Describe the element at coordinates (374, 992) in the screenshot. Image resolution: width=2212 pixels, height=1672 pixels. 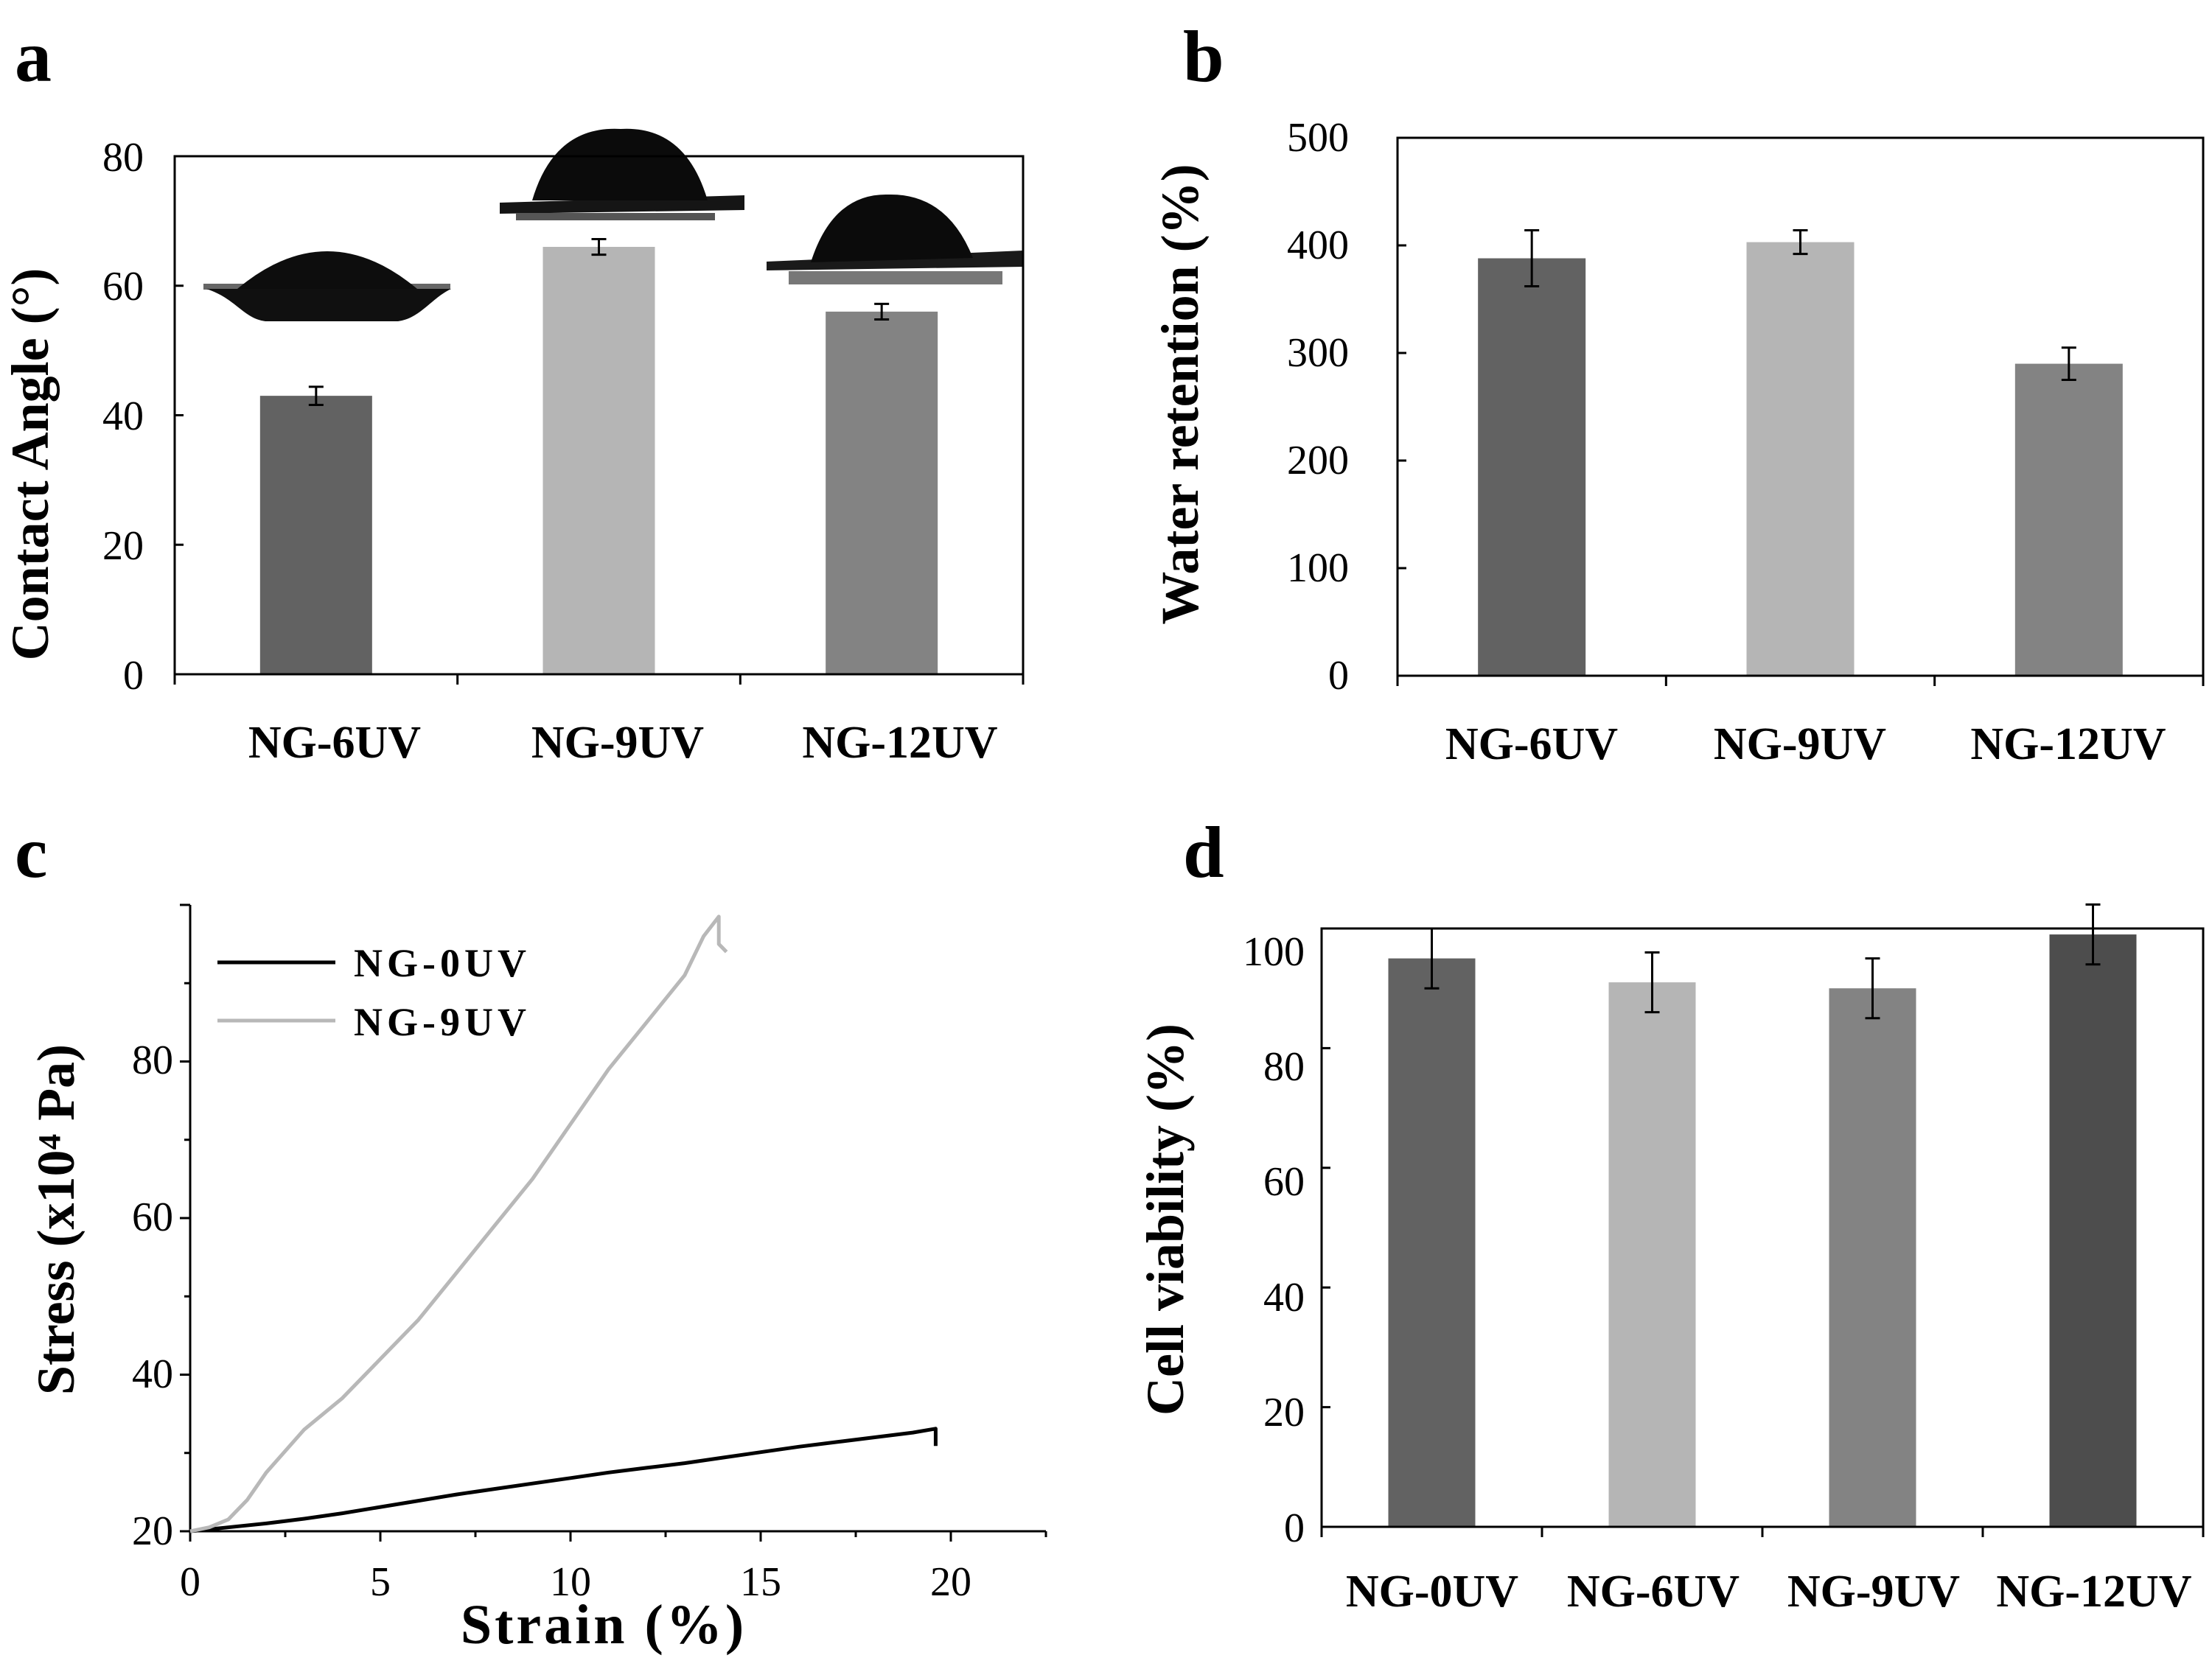
I see `panel-c-legend: NG-0UV NG-9UV` at that location.